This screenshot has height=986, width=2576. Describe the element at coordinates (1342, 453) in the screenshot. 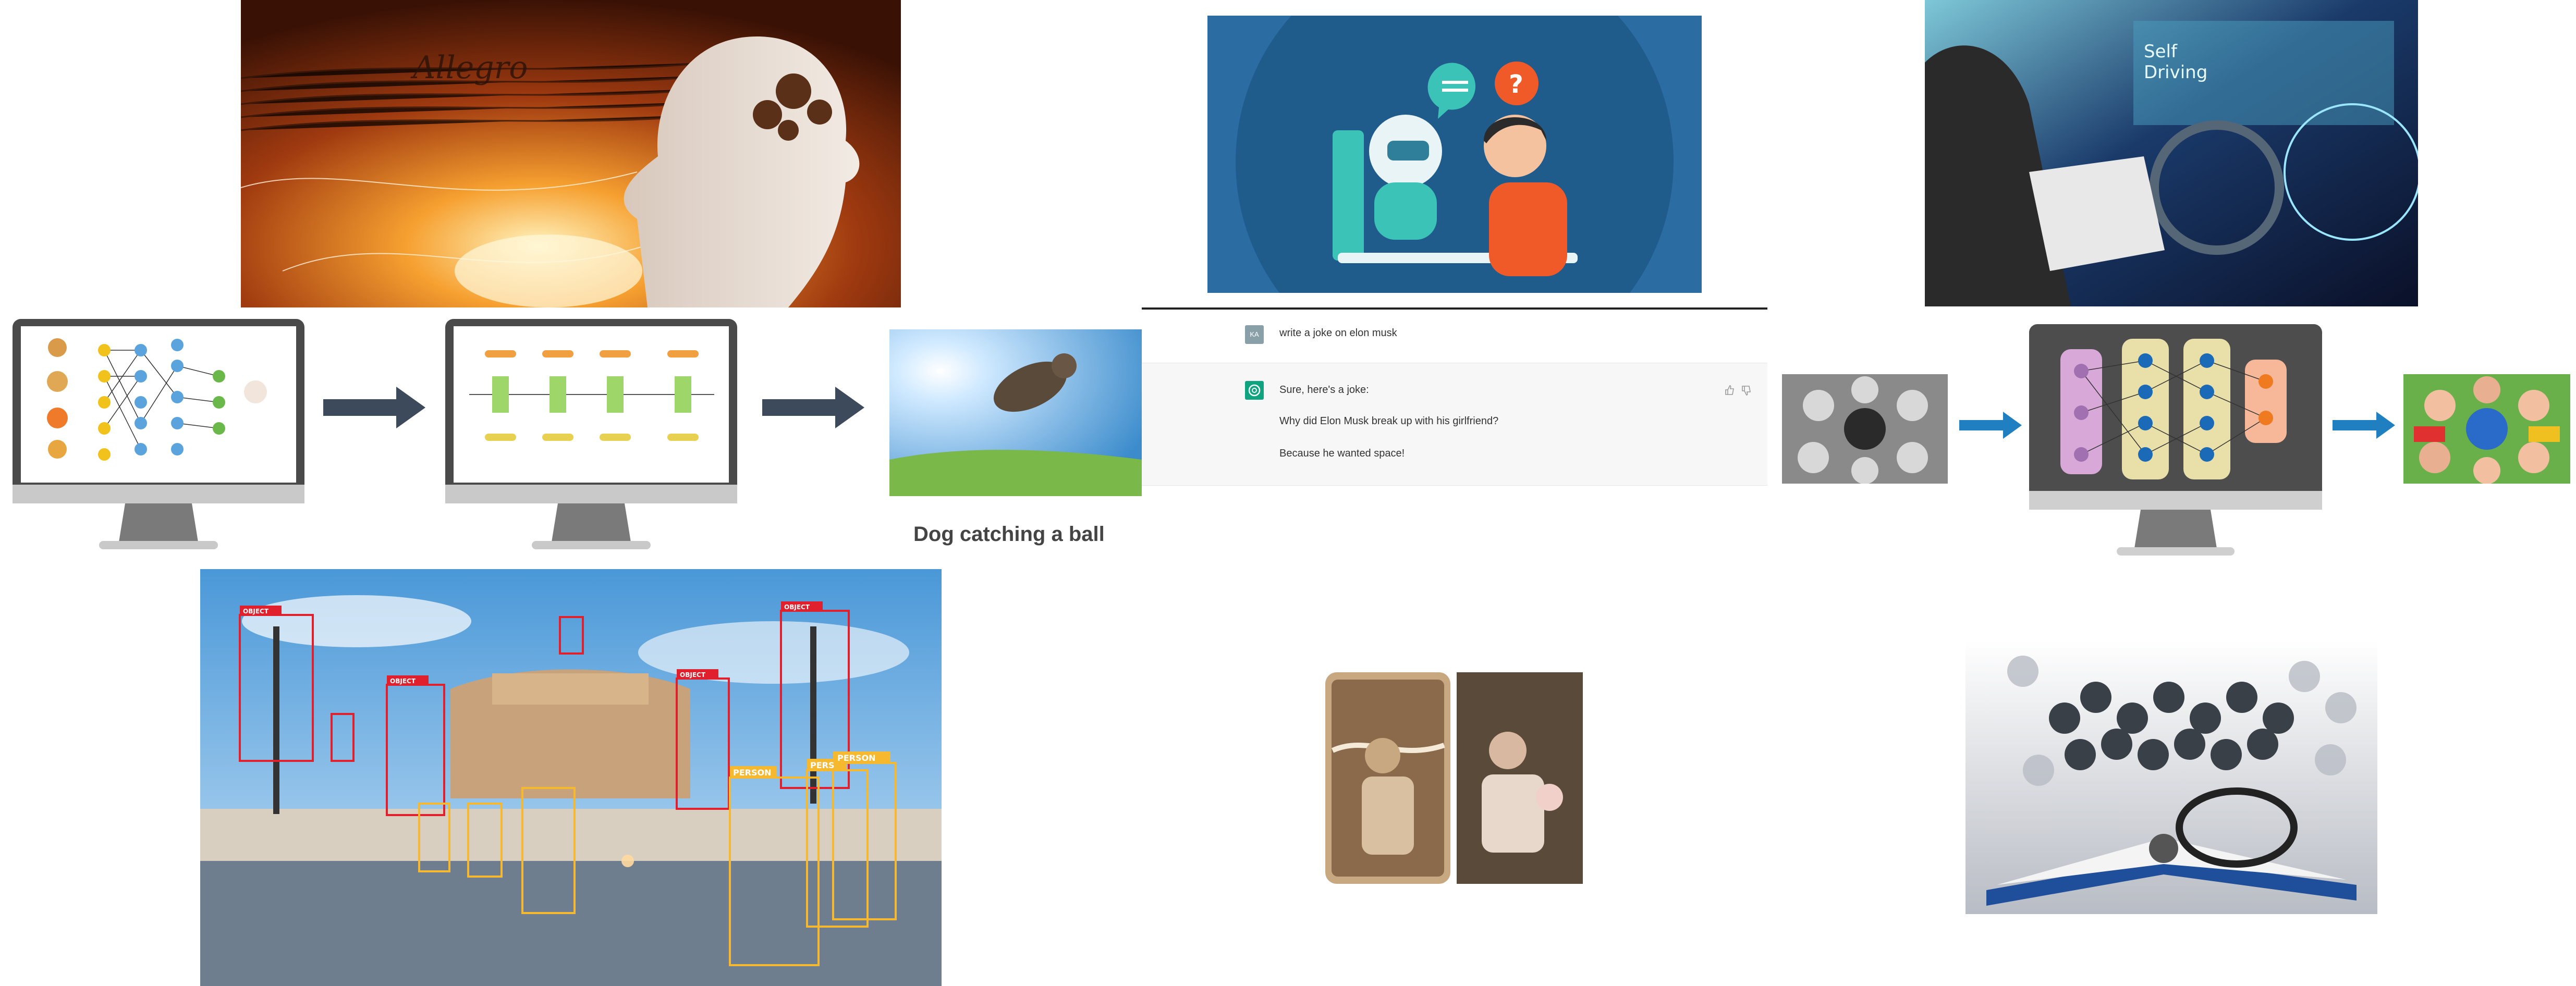

I see `assistant-message-line: Because he wanted space!` at that location.